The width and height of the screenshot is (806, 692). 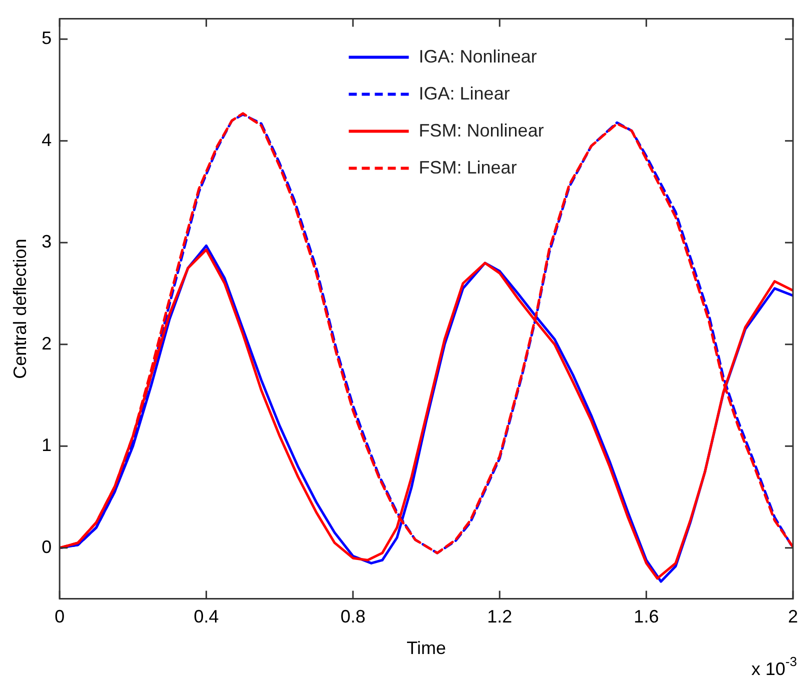 What do you see at coordinates (47, 140) in the screenshot?
I see `y-tick-label: 4` at bounding box center [47, 140].